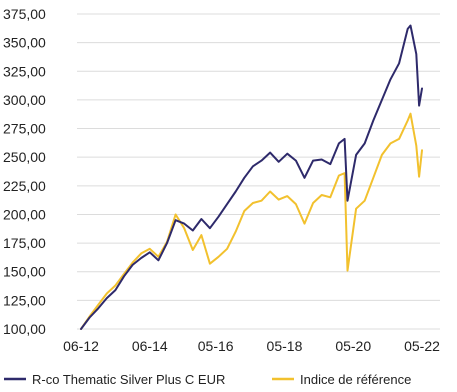  I want to click on y-tick-label: 100,00, so click(24, 329).